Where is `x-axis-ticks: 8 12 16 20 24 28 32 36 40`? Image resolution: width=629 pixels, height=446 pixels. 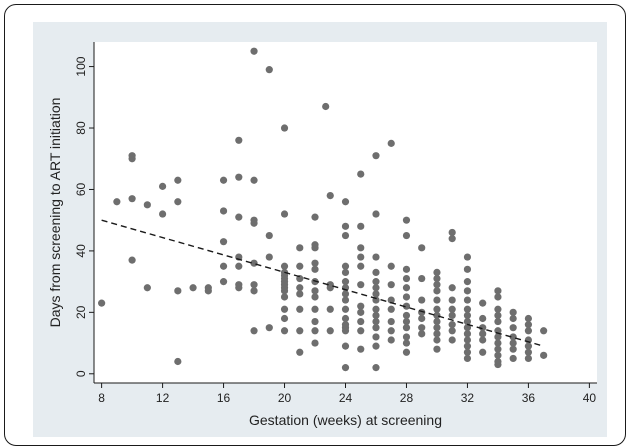
x-axis-ticks: 8 12 16 20 24 28 32 36 40 is located at coordinates (347, 394).